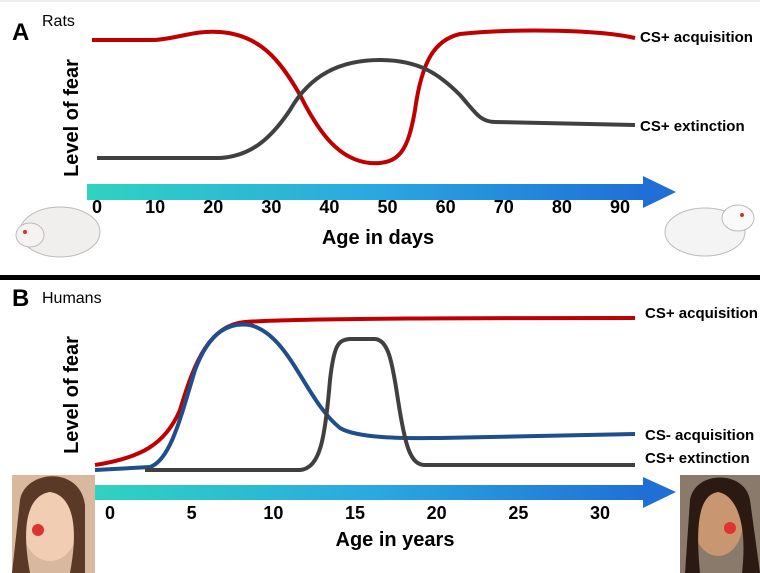 This screenshot has height=573, width=760. Describe the element at coordinates (329, 207) in the screenshot. I see `x-tick-label: 40` at that location.